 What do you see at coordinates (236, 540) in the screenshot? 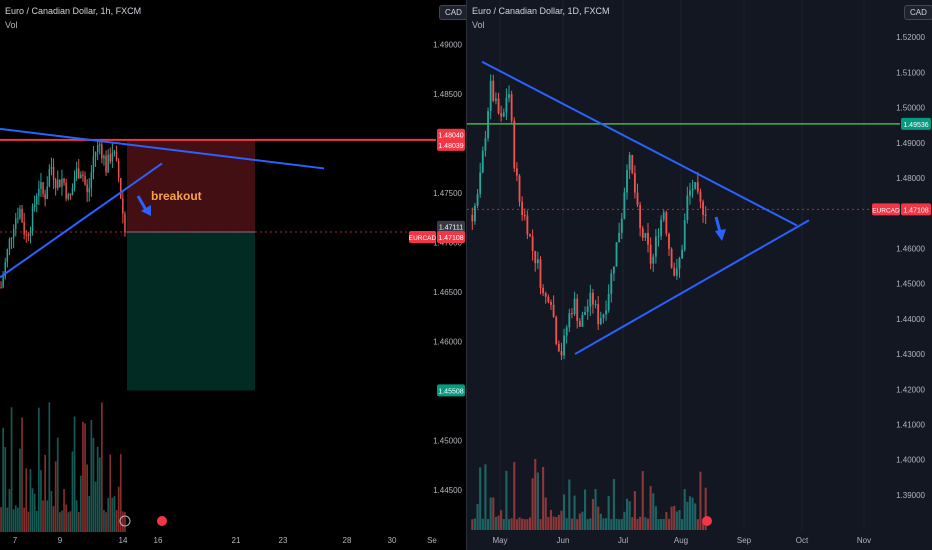
I see `x-tick-label: 21` at bounding box center [236, 540].